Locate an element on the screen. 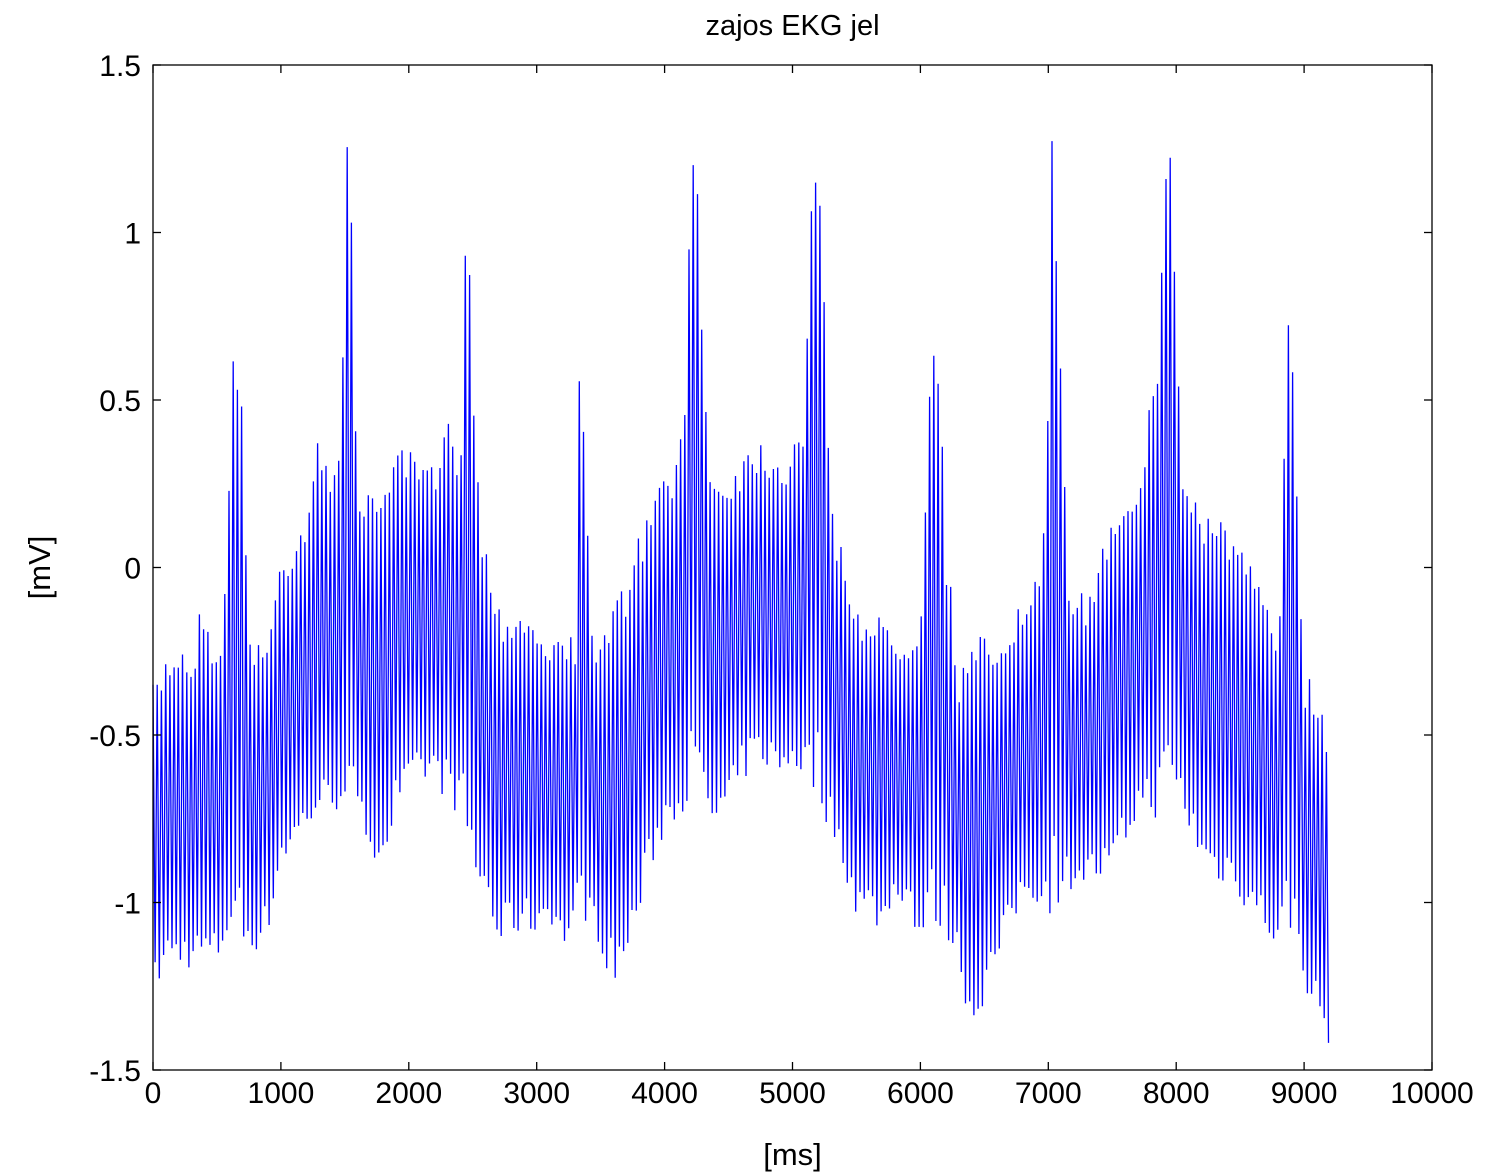 The image size is (1495, 1176). y-tick-label: 1 is located at coordinates (132, 234).